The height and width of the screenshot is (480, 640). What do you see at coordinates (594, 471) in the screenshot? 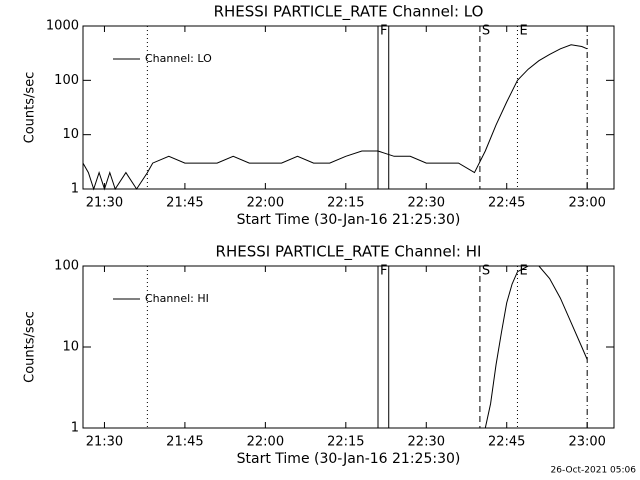
I see `footer: 26-Oct-2021 05:06` at bounding box center [594, 471].